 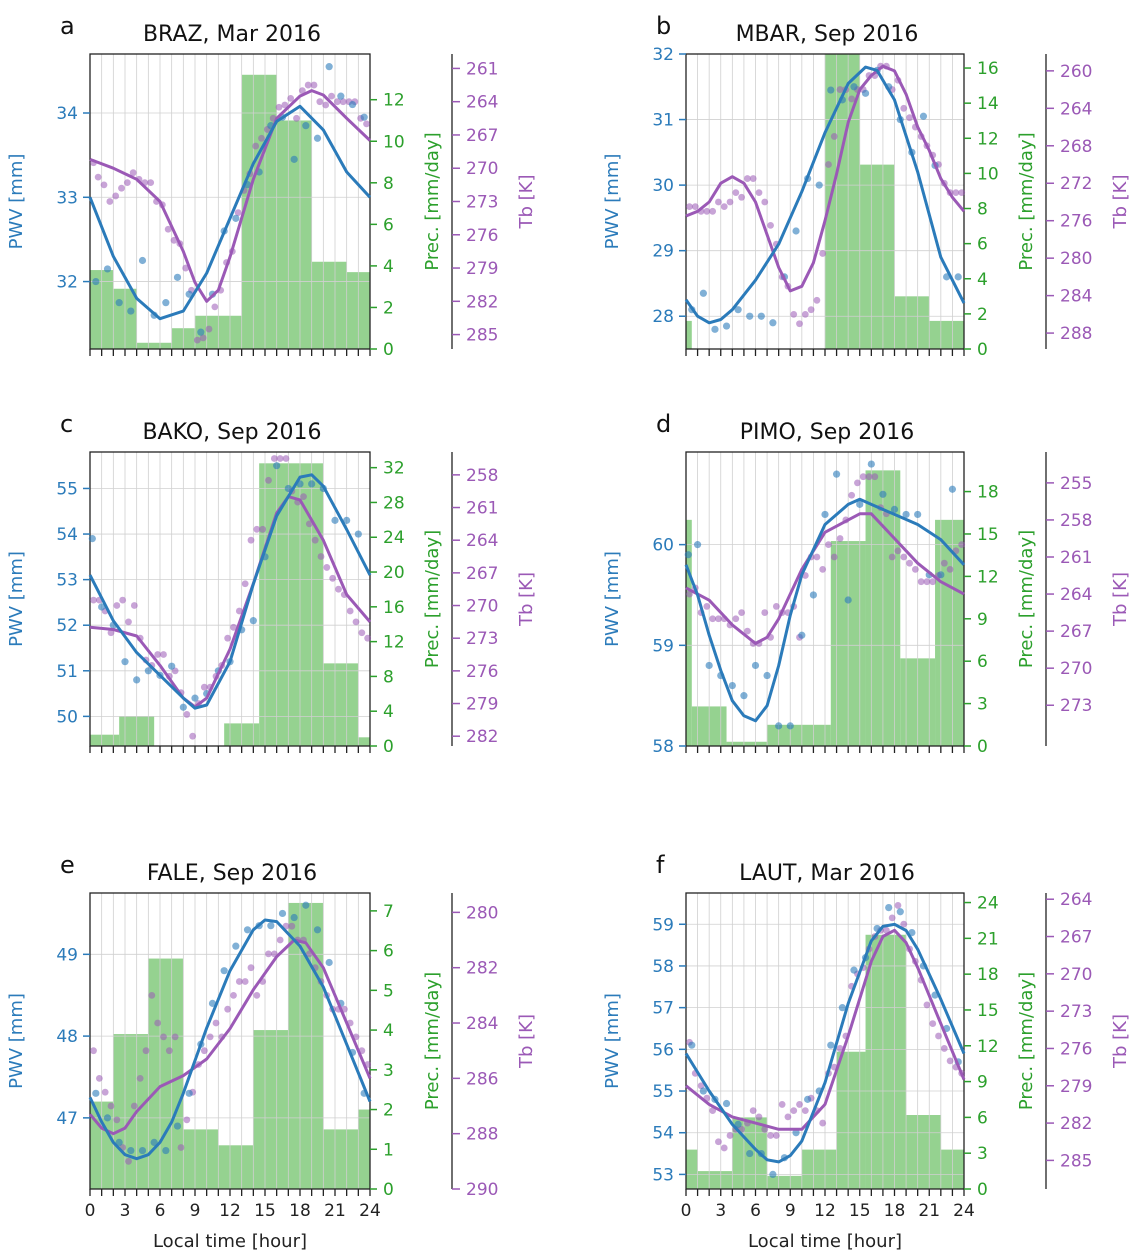 I want to click on precip-tick-label: 8, so click(x=388, y=677).